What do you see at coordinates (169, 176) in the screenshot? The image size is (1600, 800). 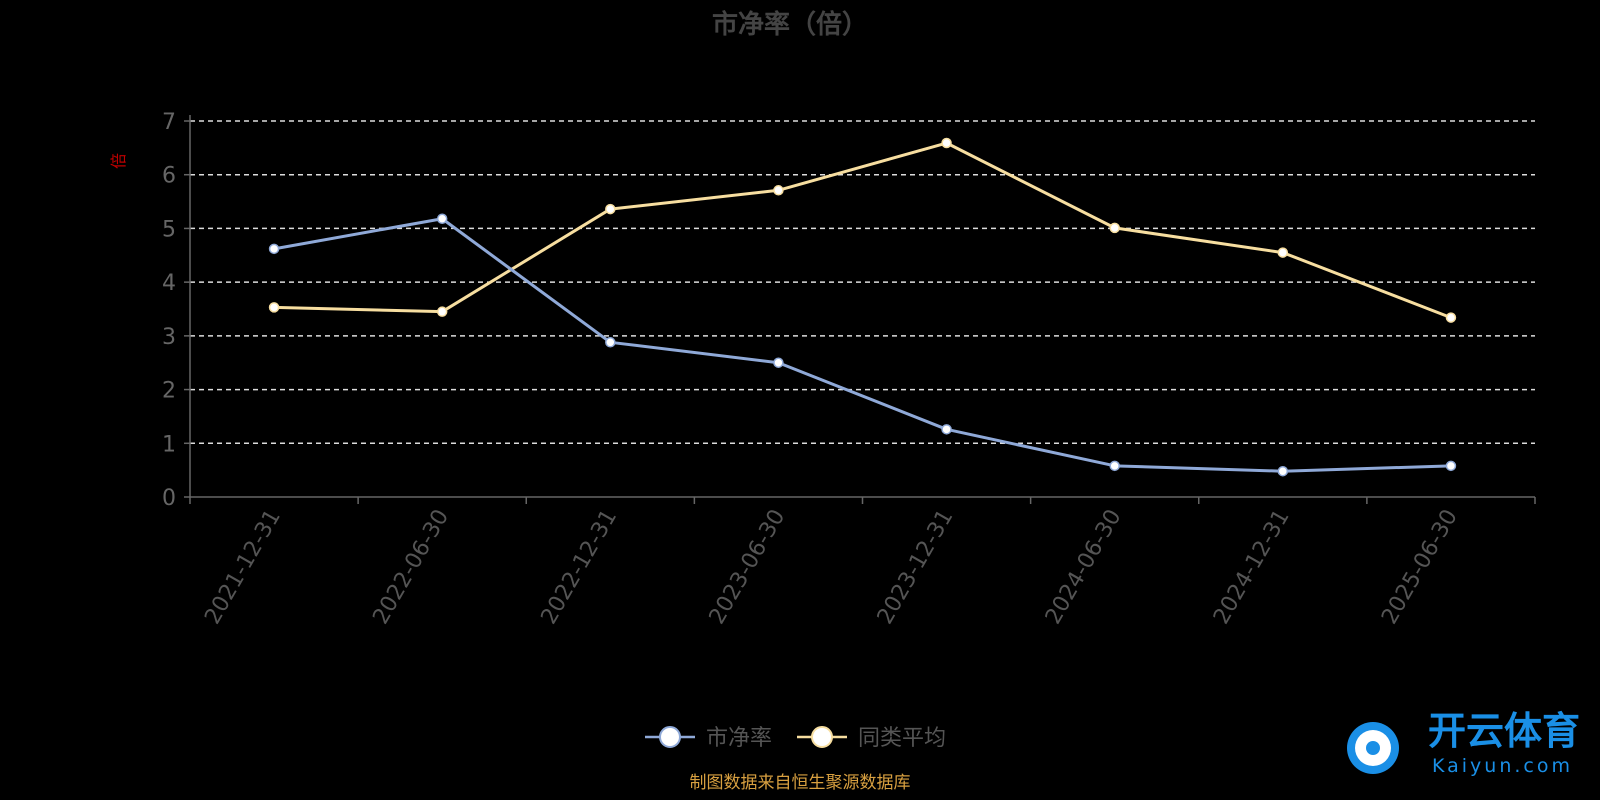 I see `y-tick-label: 6` at bounding box center [169, 176].